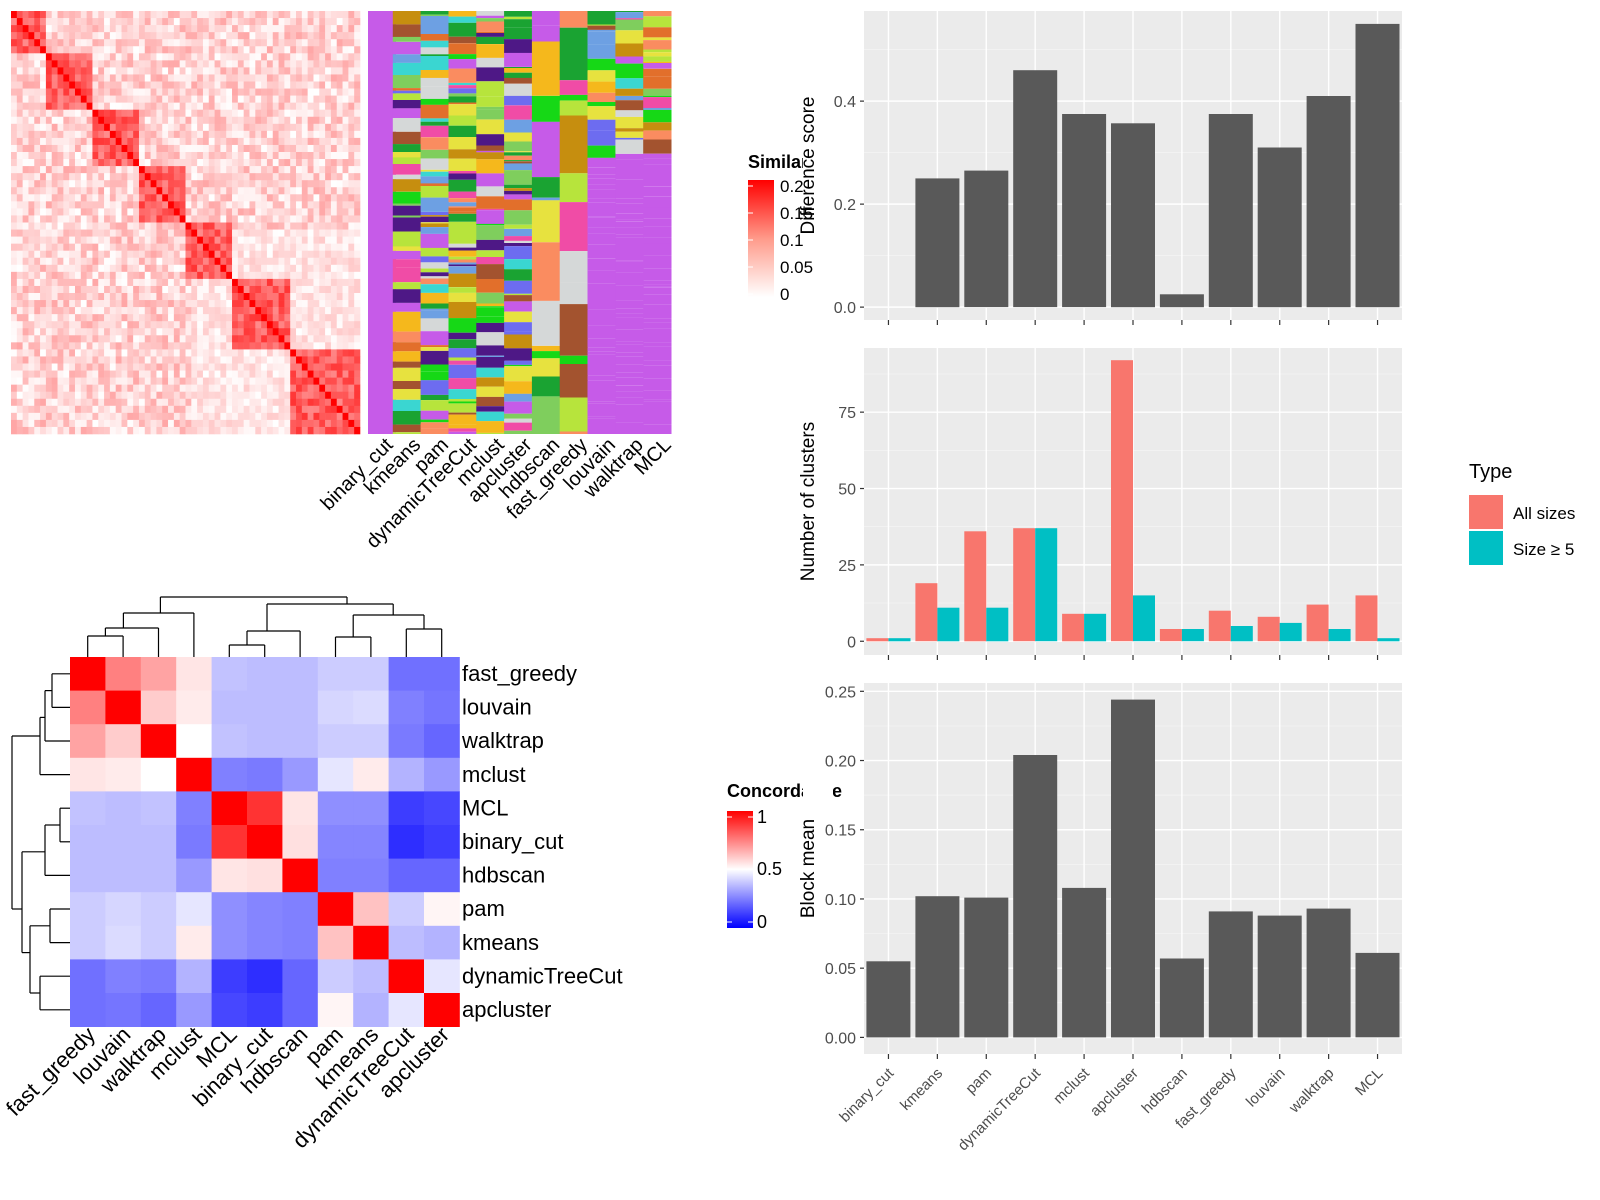  I want to click on bar, so click(937, 967).